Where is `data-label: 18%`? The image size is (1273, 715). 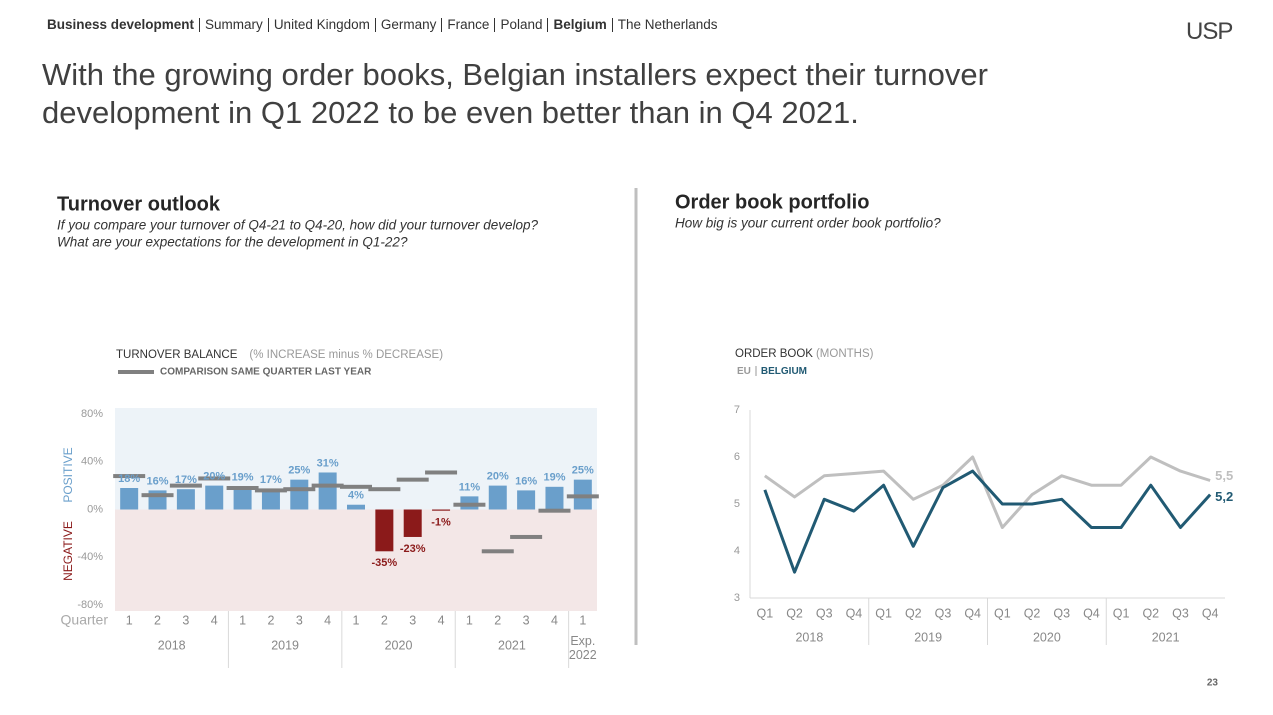
data-label: 18% is located at coordinates (129, 479).